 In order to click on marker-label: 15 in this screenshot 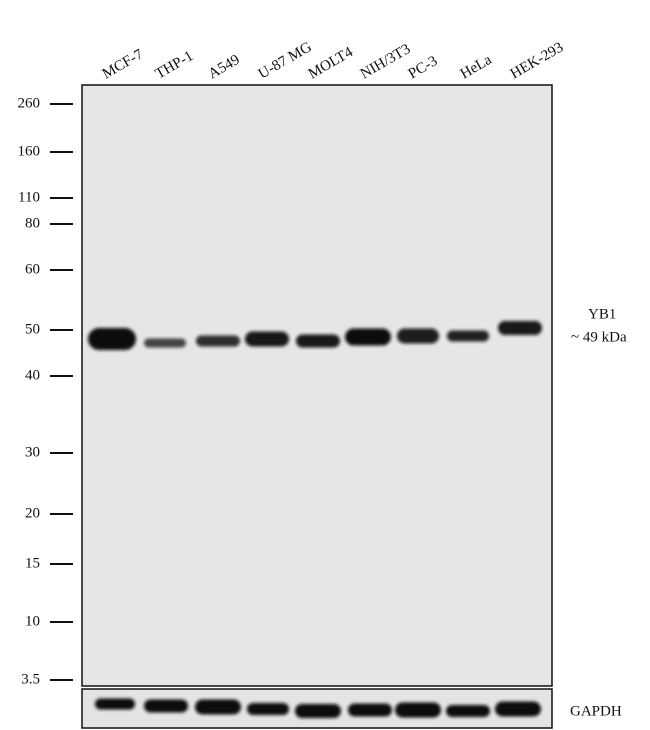, I will do `click(32, 563)`.